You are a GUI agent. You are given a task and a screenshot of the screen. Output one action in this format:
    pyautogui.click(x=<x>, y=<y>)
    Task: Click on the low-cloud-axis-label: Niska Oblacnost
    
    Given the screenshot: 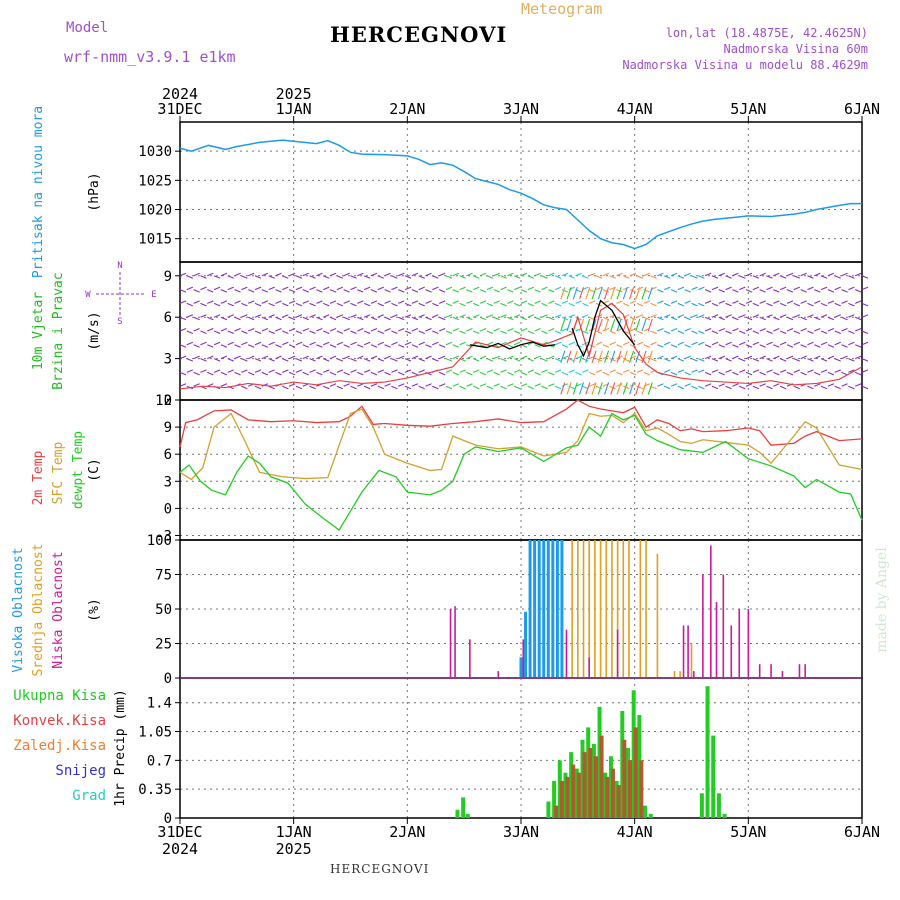 What is the action you would take?
    pyautogui.click(x=58, y=609)
    